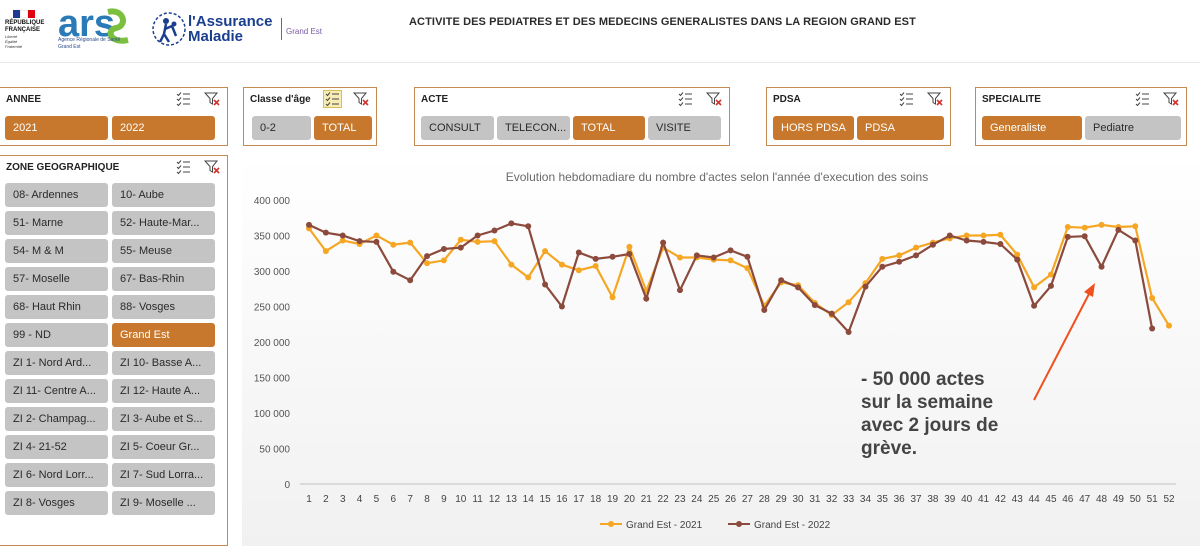 The image size is (1200, 546). I want to click on slicer-title: Classe d'âge, so click(280, 99).